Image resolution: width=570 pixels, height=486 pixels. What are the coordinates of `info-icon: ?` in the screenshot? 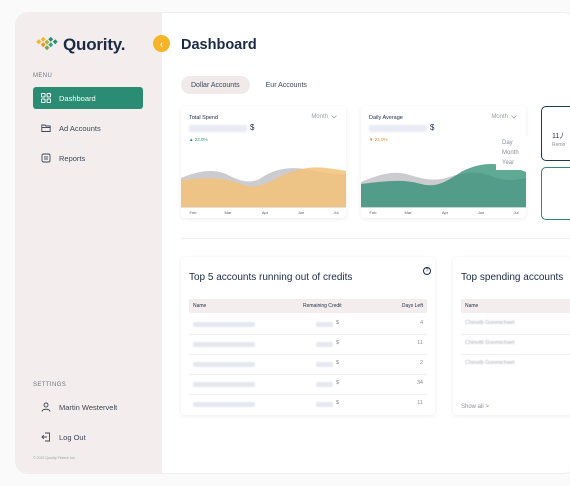 It's located at (427, 271).